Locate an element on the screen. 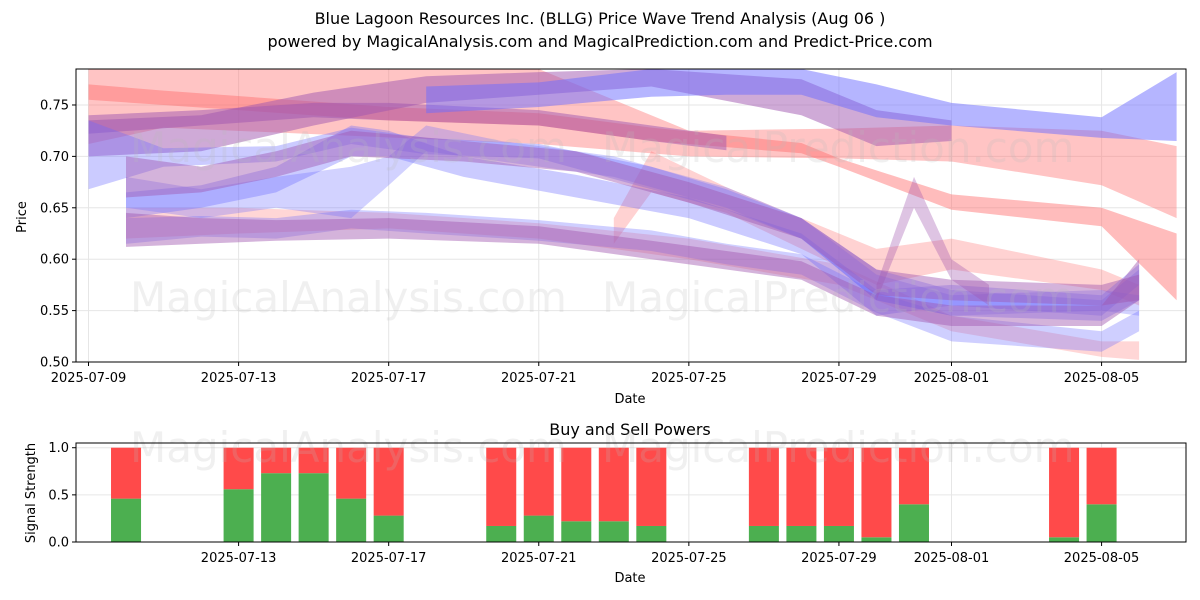  price-x-tick-label: 2025-07-09 is located at coordinates (89, 378).